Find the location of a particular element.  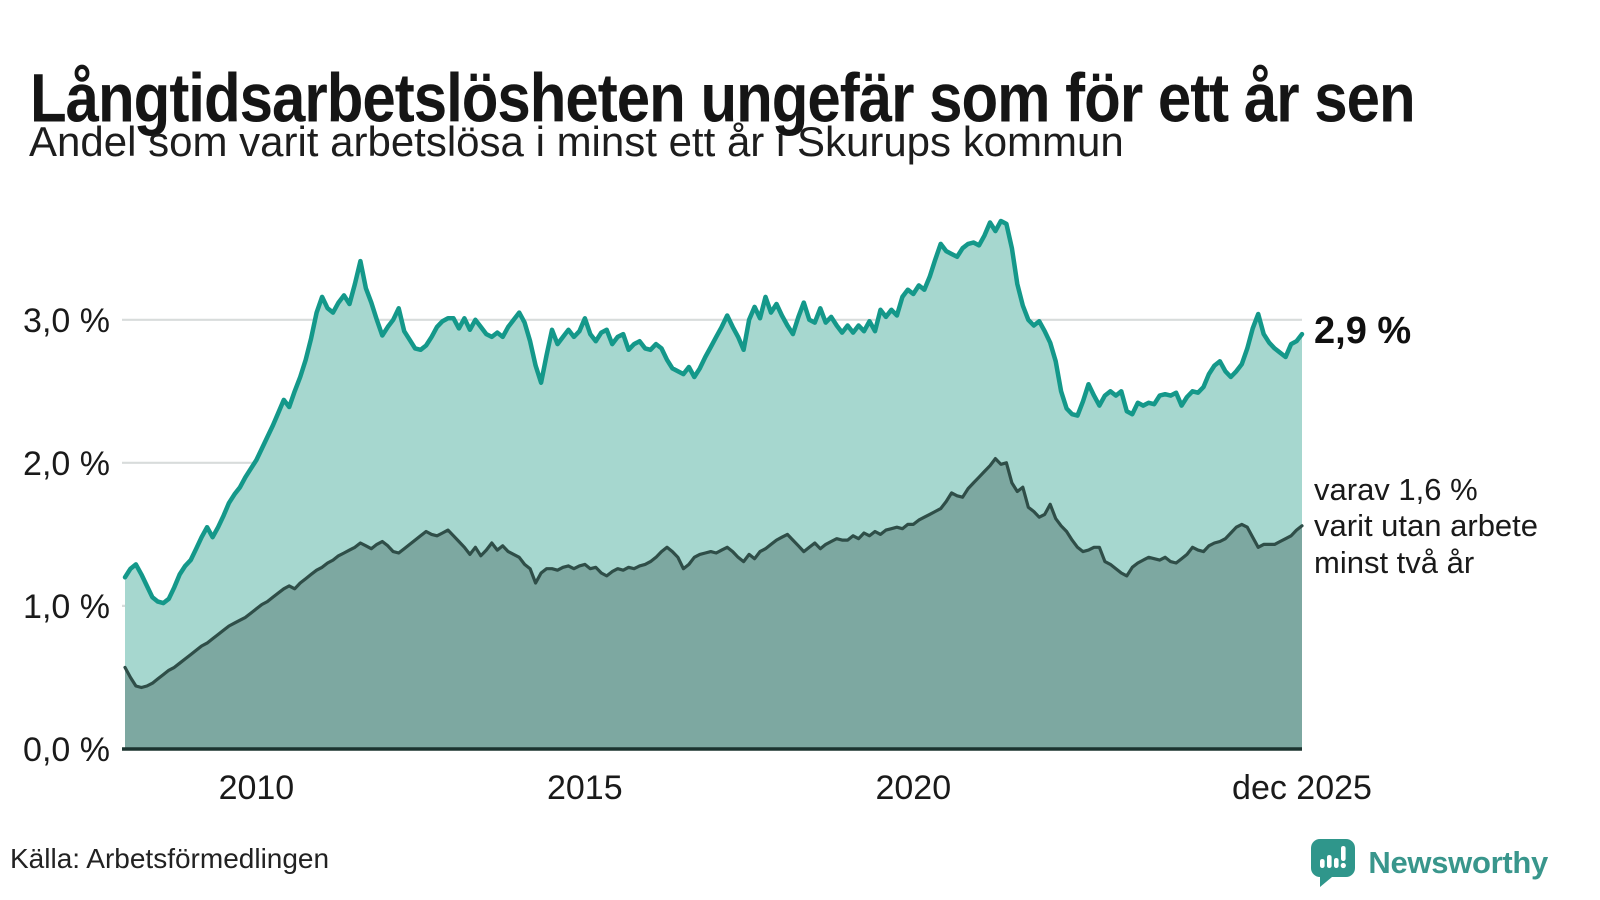

newsworthy-wordmark: Newsworthy is located at coordinates (1458, 862).